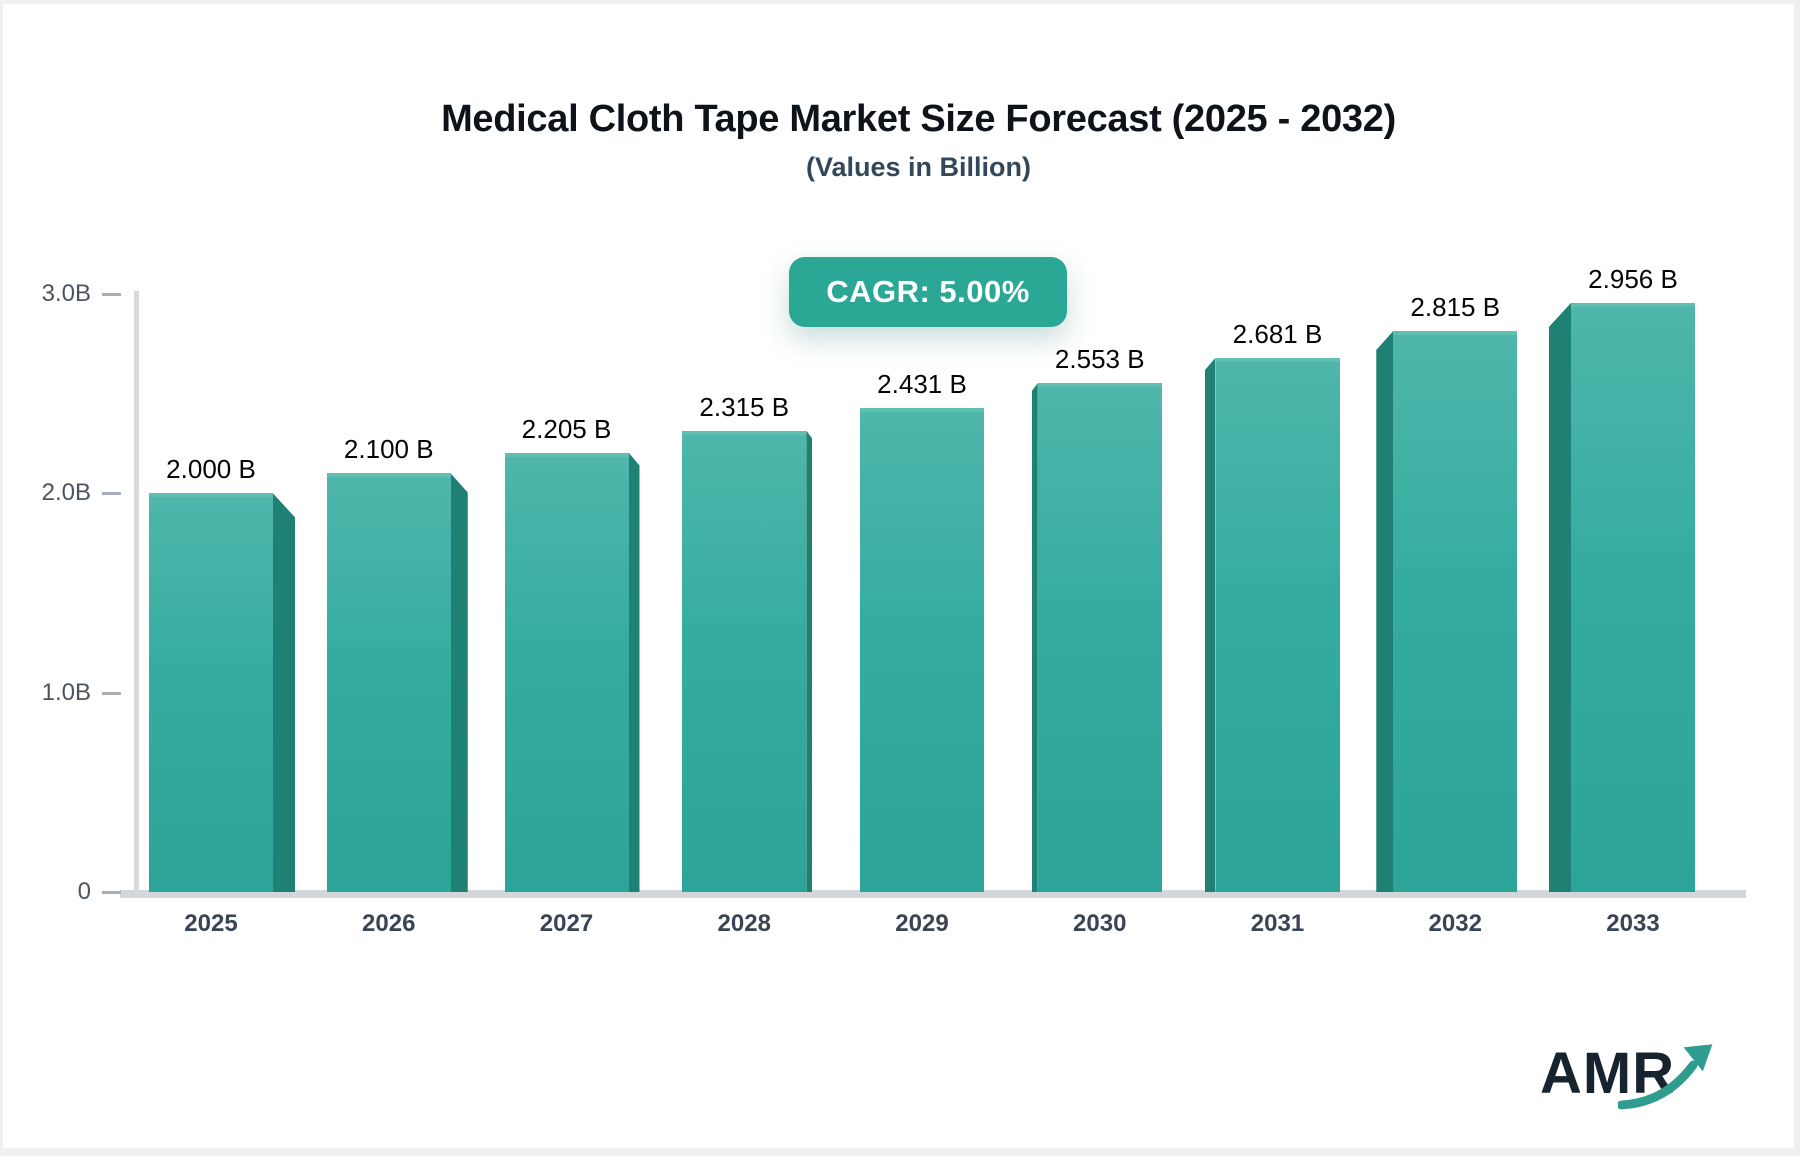  Describe the element at coordinates (84, 891) in the screenshot. I see `y-tick-label: 0` at that location.